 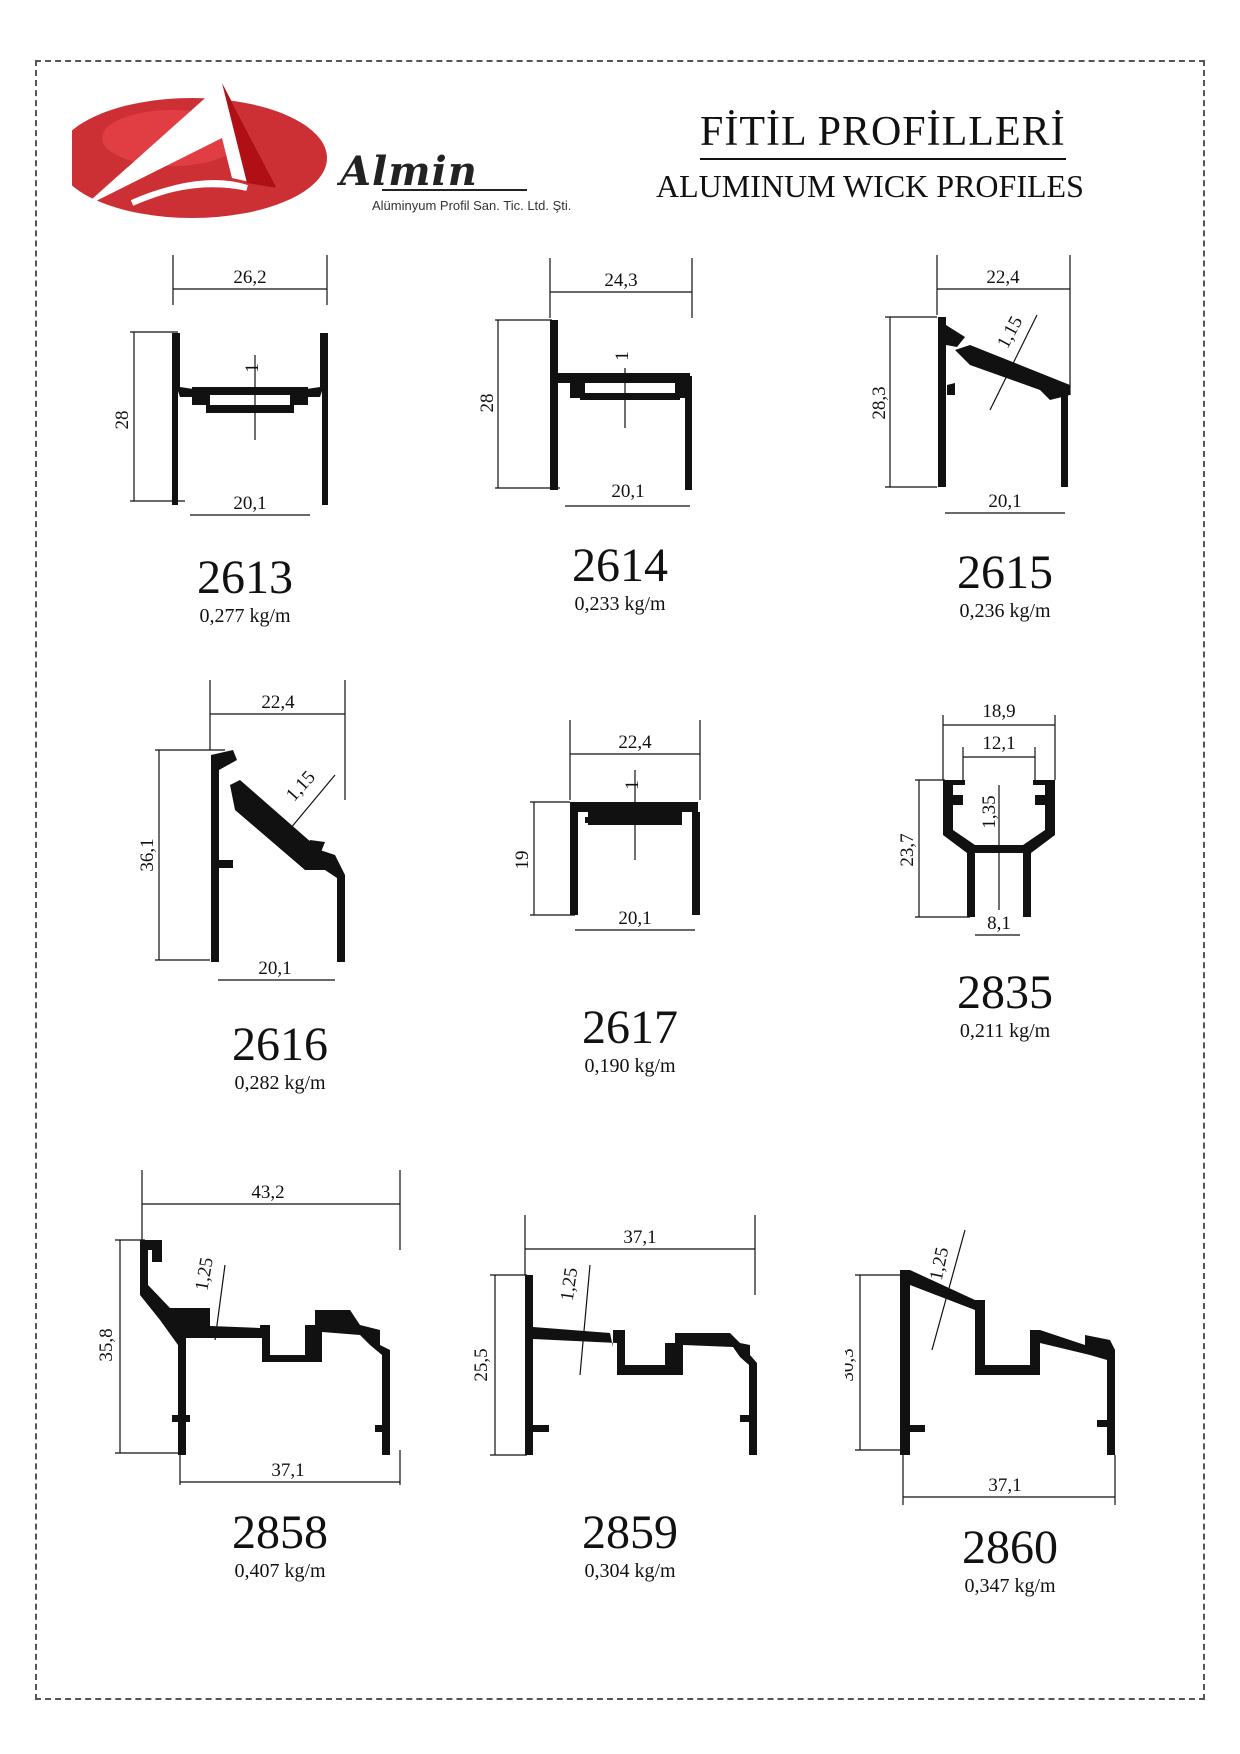 What do you see at coordinates (630, 1027) in the screenshot?
I see `profile-2617-code: 2617` at bounding box center [630, 1027].